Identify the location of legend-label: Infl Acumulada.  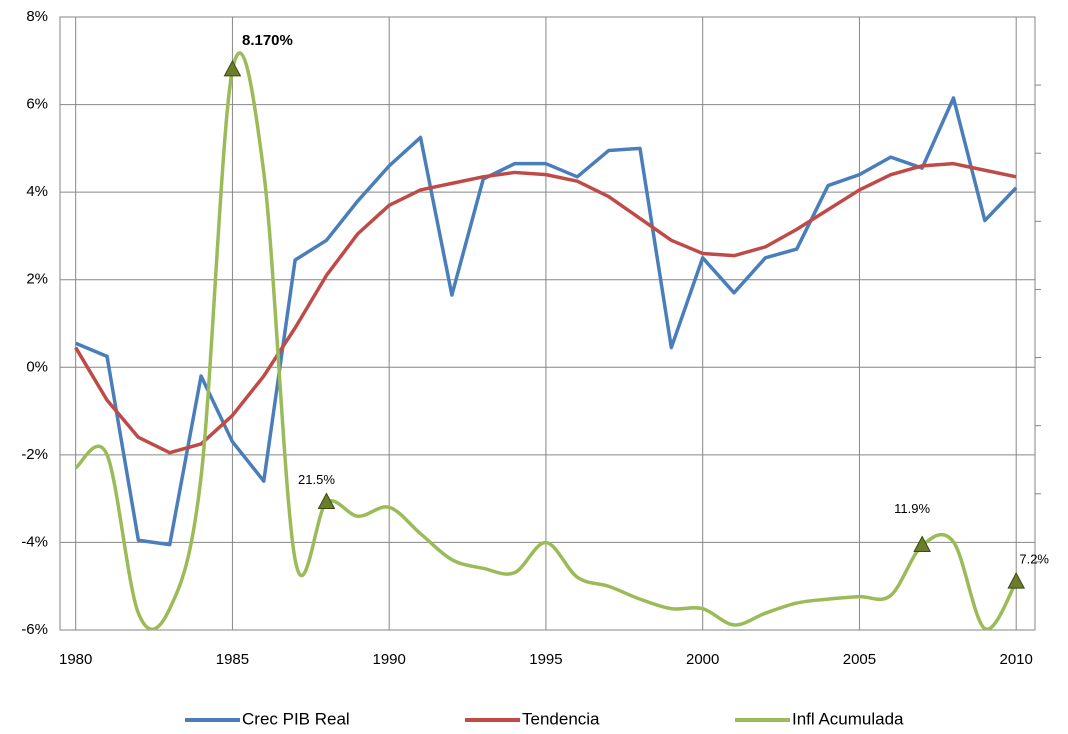
(848, 718).